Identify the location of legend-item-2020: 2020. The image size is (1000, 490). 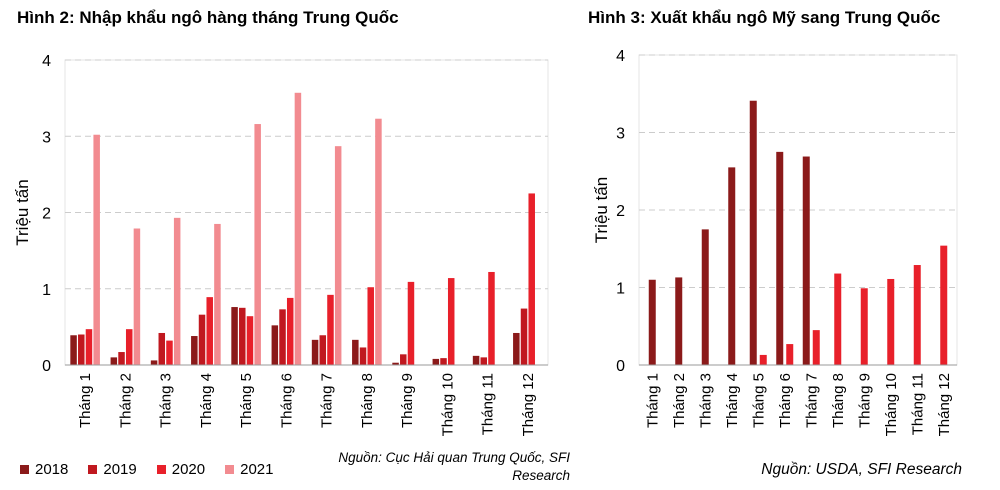
(181, 469).